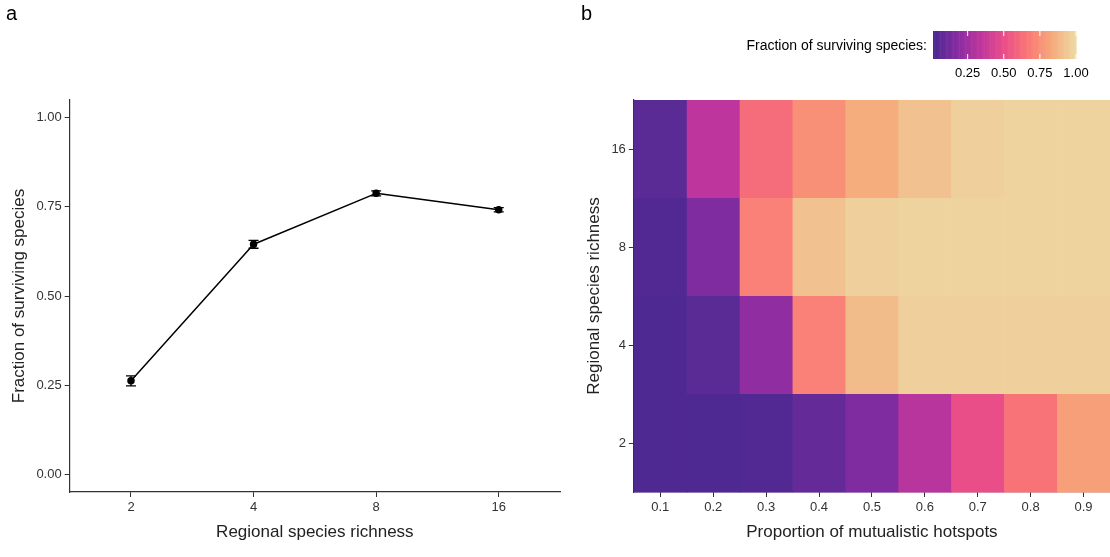 The height and width of the screenshot is (557, 1110). Describe the element at coordinates (253, 507) in the screenshot. I see `x-tick-label: 4` at that location.